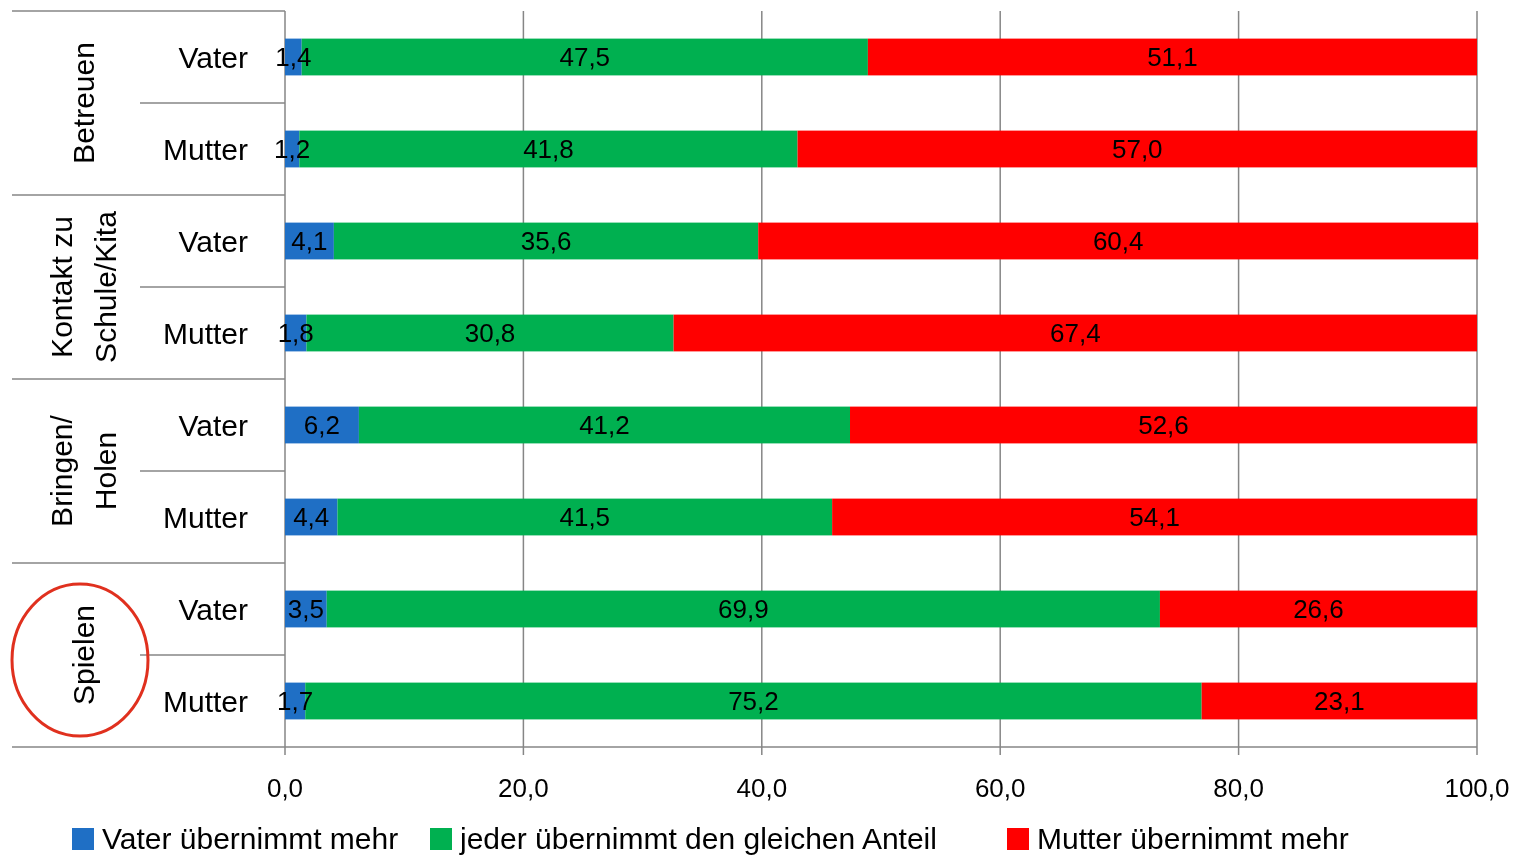  What do you see at coordinates (83, 286) in the screenshot?
I see `text: Kontakt zu Schule/Kita` at bounding box center [83, 286].